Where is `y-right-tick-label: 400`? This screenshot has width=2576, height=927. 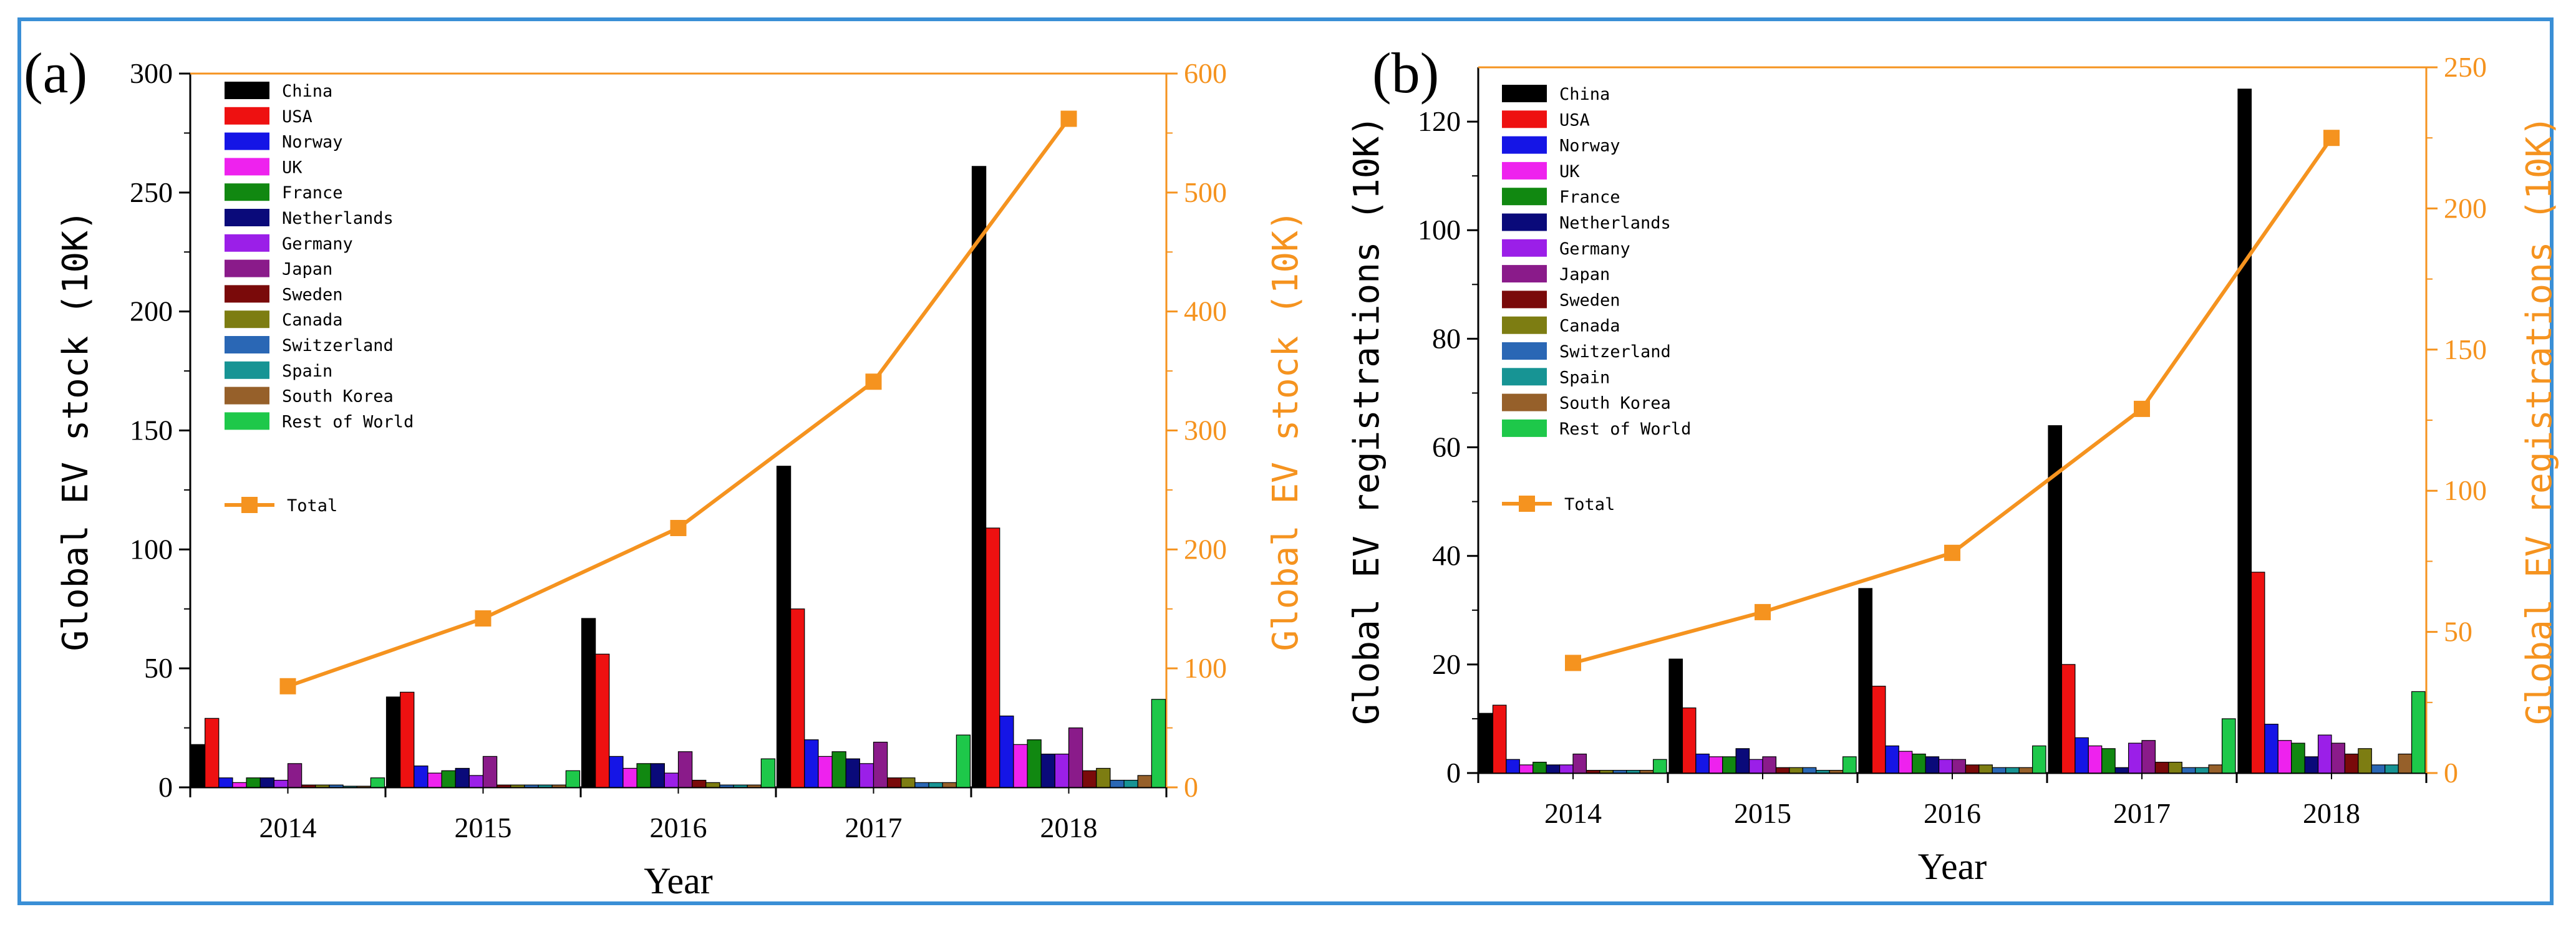 y-right-tick-label: 400 is located at coordinates (1205, 311).